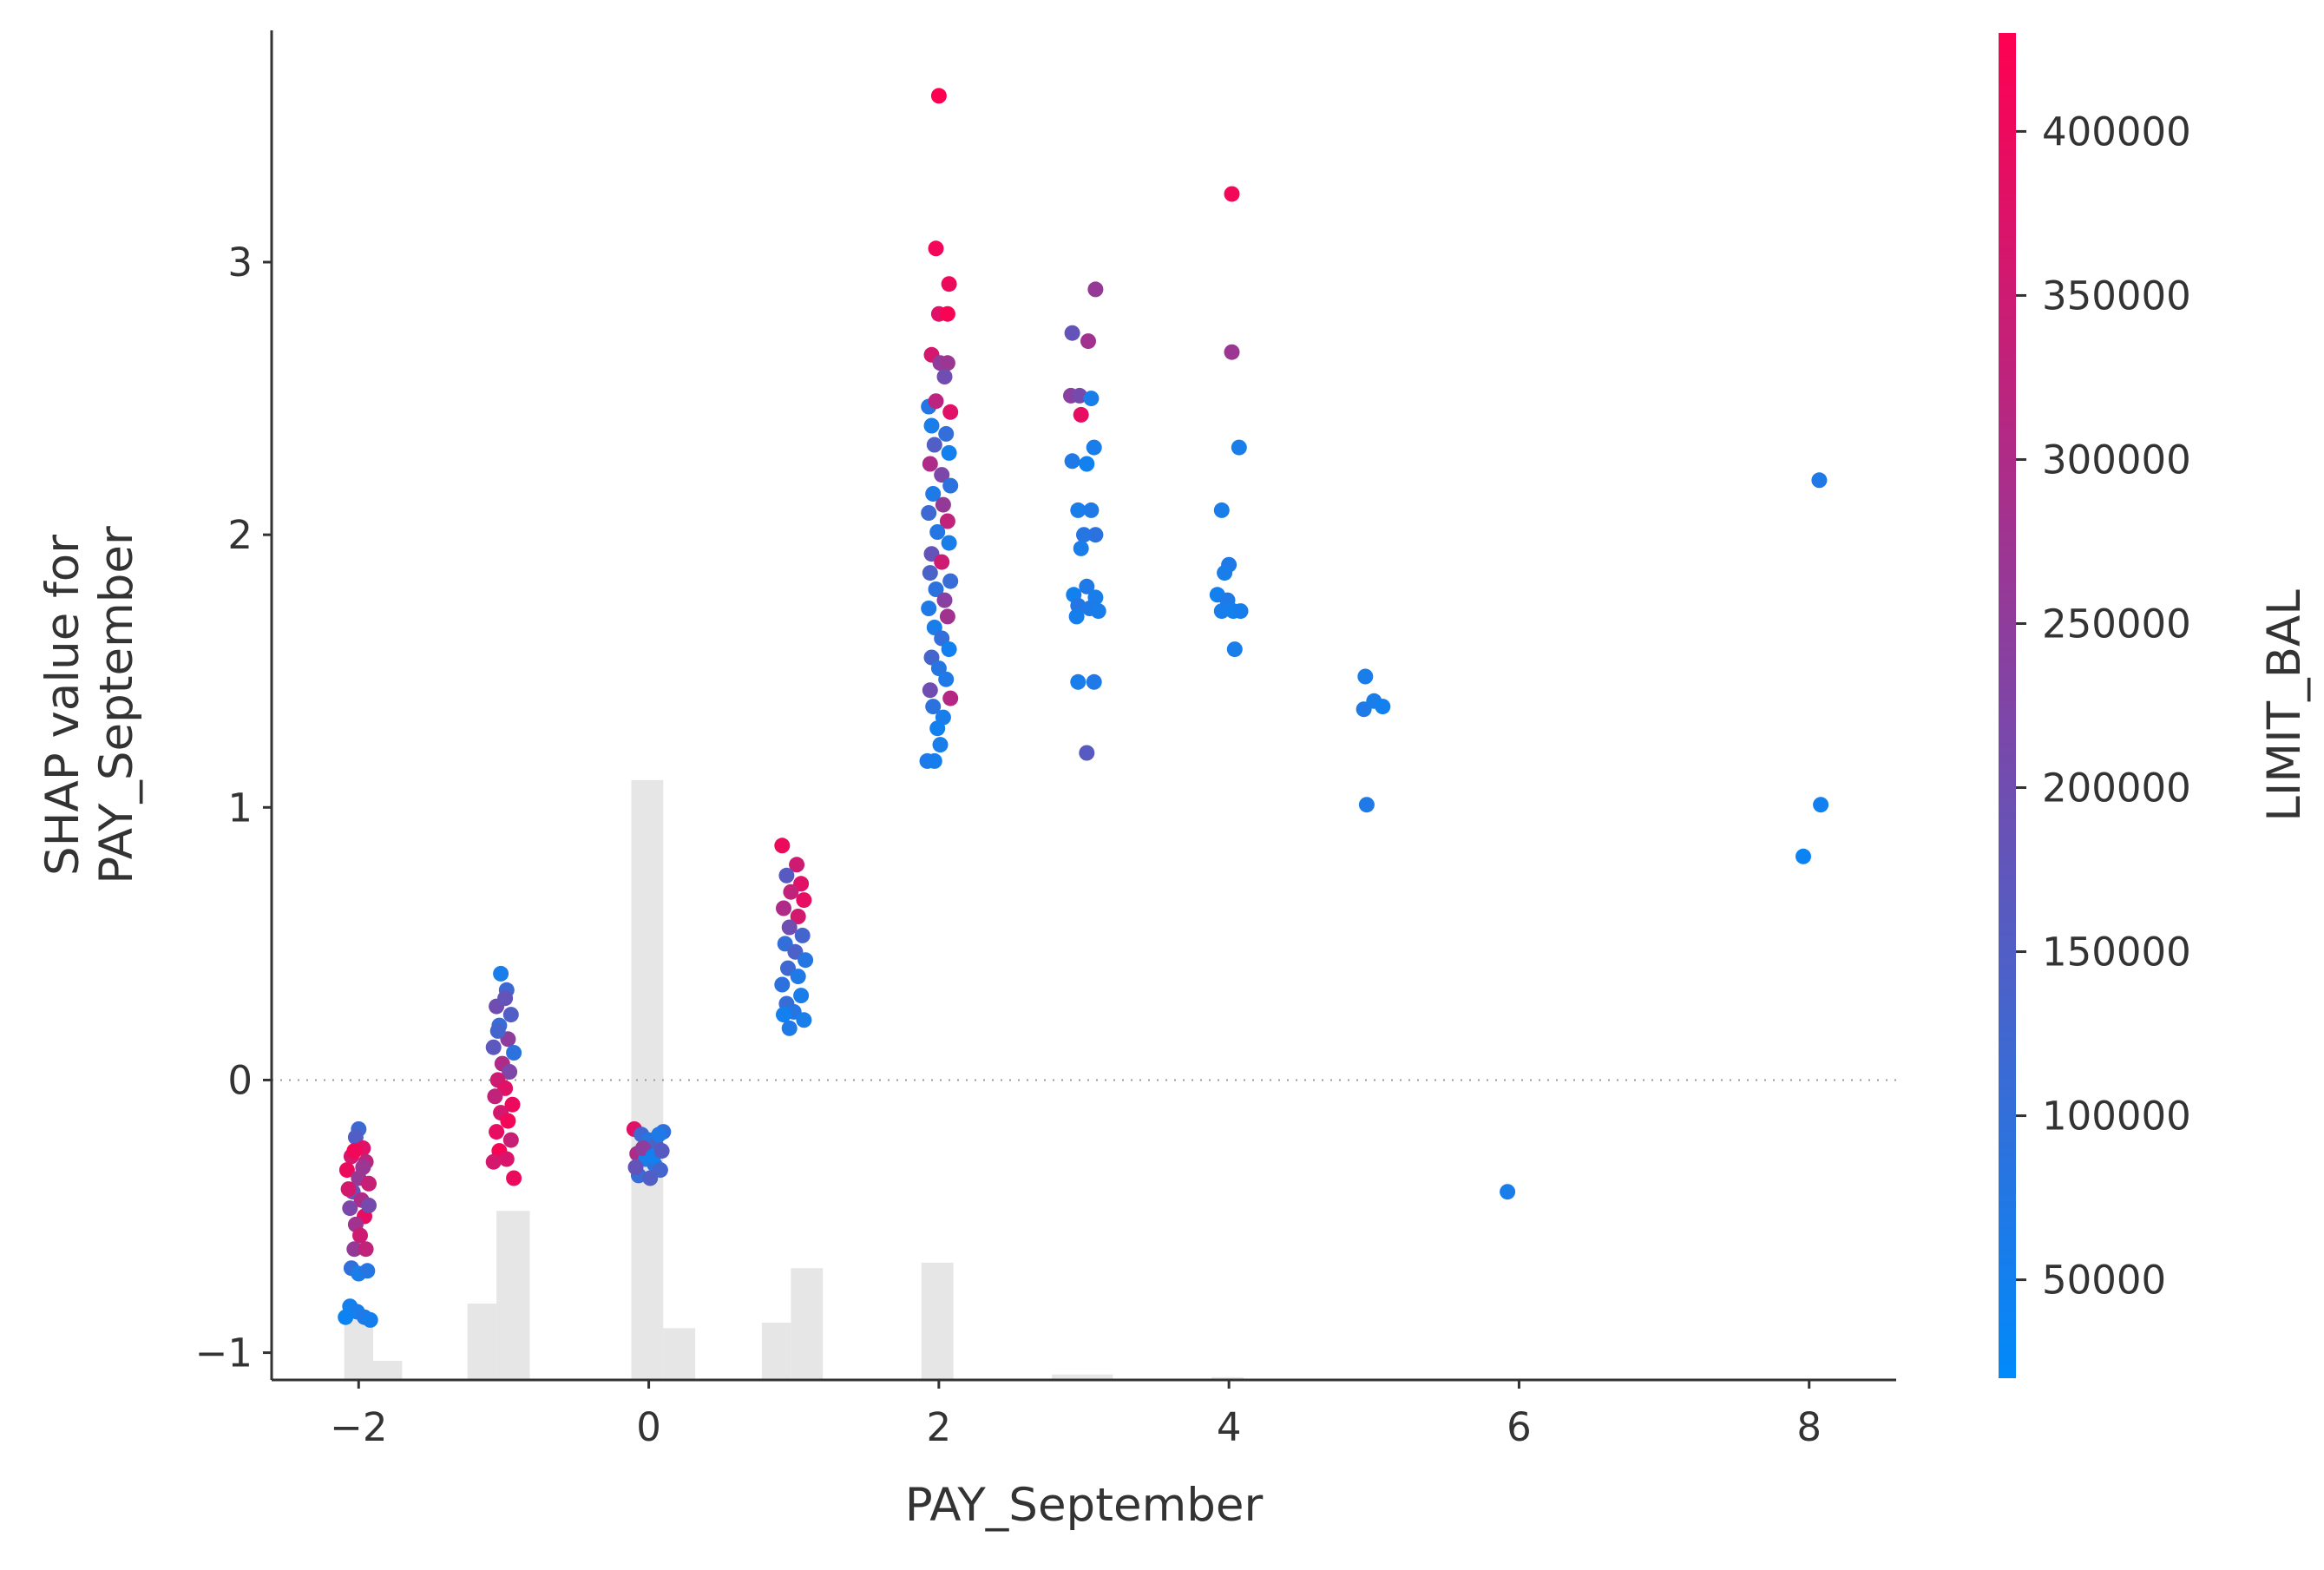 This screenshot has height=1570, width=2324. Describe the element at coordinates (648, 1427) in the screenshot. I see `x-tick-label: 0` at that location.